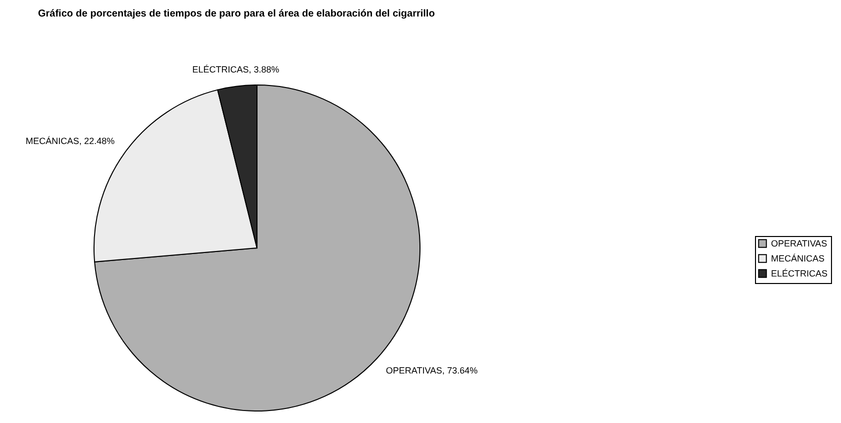 This screenshot has height=423, width=841. I want to click on data-label: MECÁNICAS, 22.48%, so click(70, 141).